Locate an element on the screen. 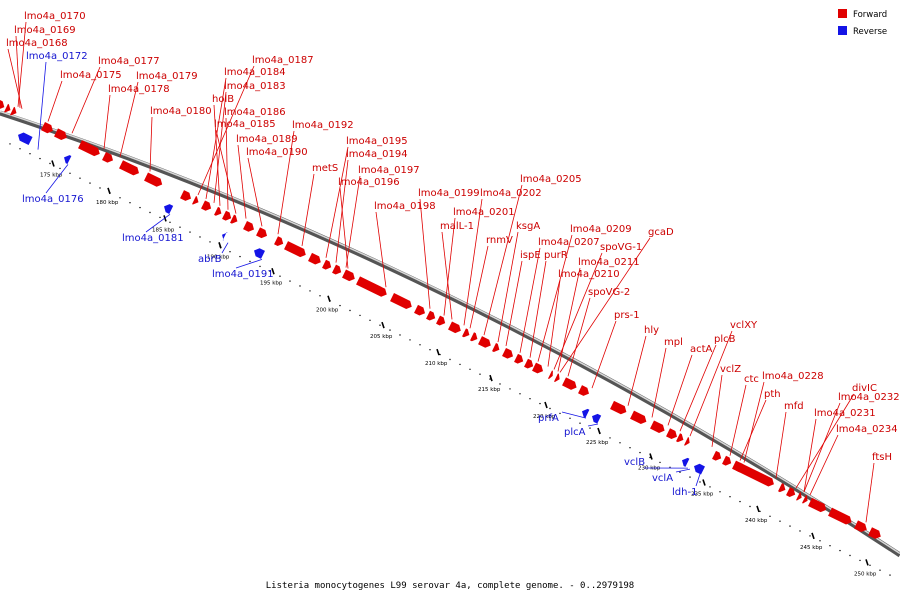  forward-gene-label: lmo4a_0194 is located at coordinates (377, 154).